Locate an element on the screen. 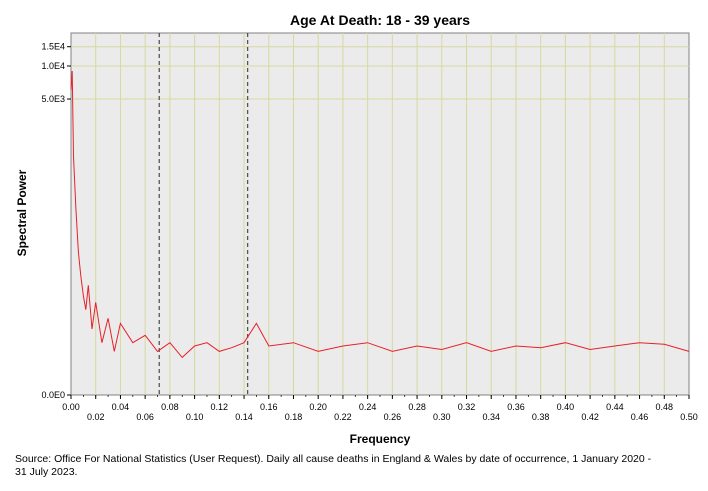  x-tick-label: 0.28 is located at coordinates (417, 407).